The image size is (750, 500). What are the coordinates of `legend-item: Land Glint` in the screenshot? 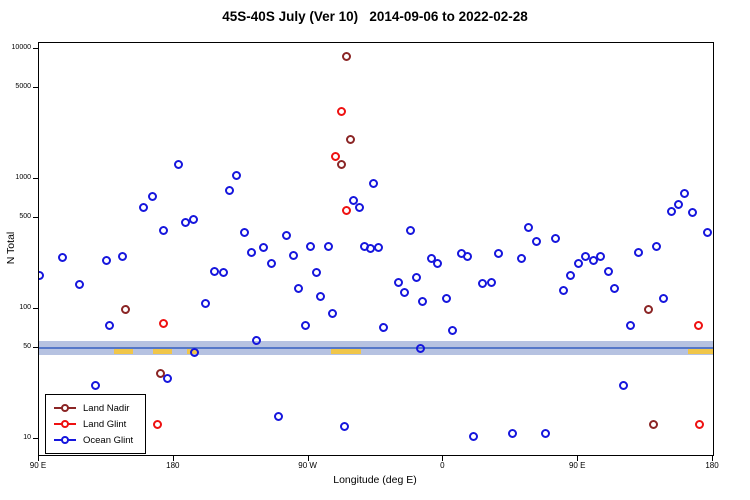 It's located at (93, 424).